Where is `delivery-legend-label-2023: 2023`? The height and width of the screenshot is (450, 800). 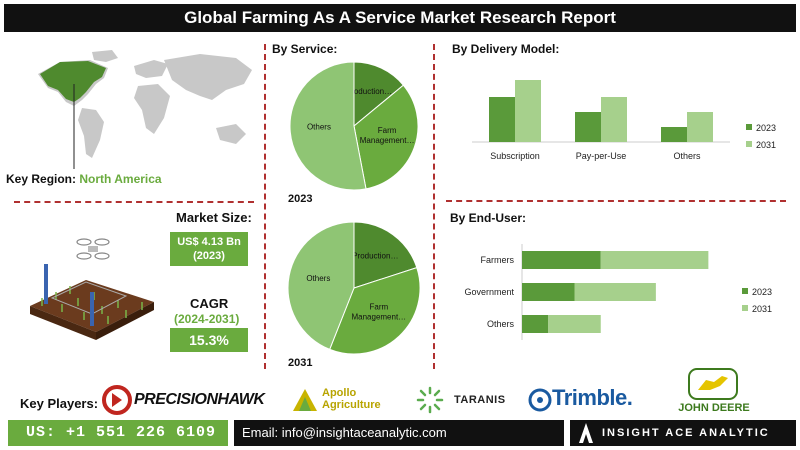
delivery-legend-label-2023: 2023 is located at coordinates (766, 128).